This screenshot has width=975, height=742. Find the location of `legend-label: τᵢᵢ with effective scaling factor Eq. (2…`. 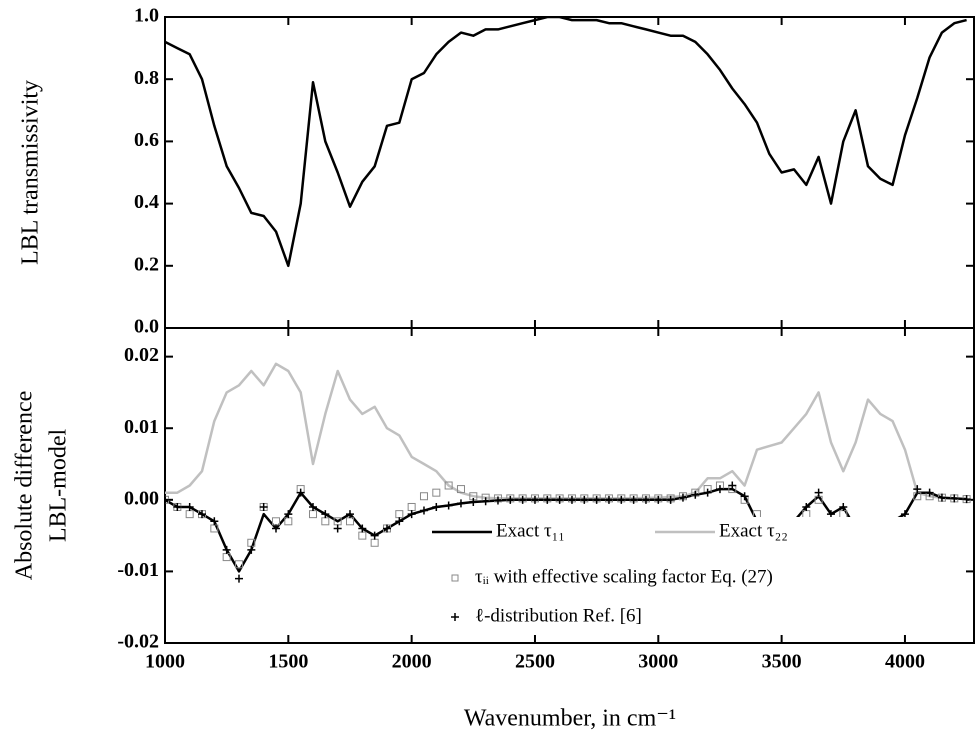

legend-label: τᵢᵢ with effective scaling factor Eq. (2… is located at coordinates (624, 576).